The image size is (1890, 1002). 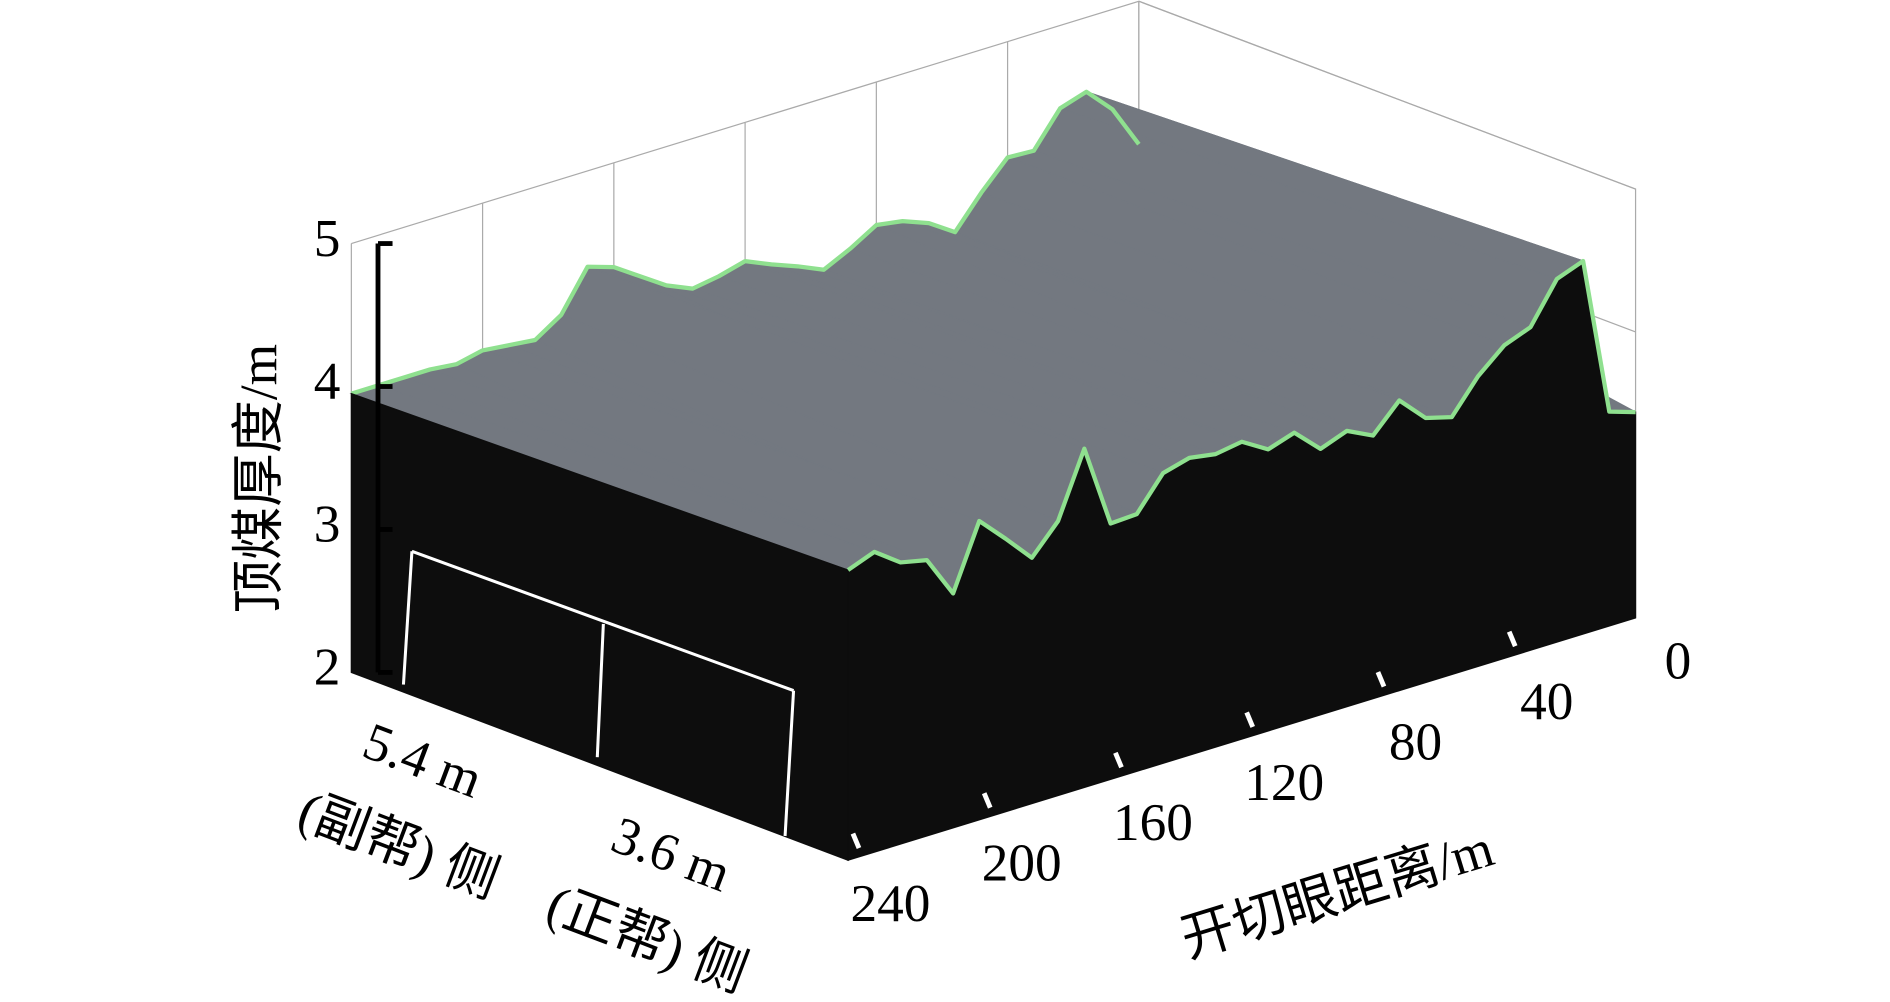 I want to click on y-tick-label: 4, so click(x=327, y=381).